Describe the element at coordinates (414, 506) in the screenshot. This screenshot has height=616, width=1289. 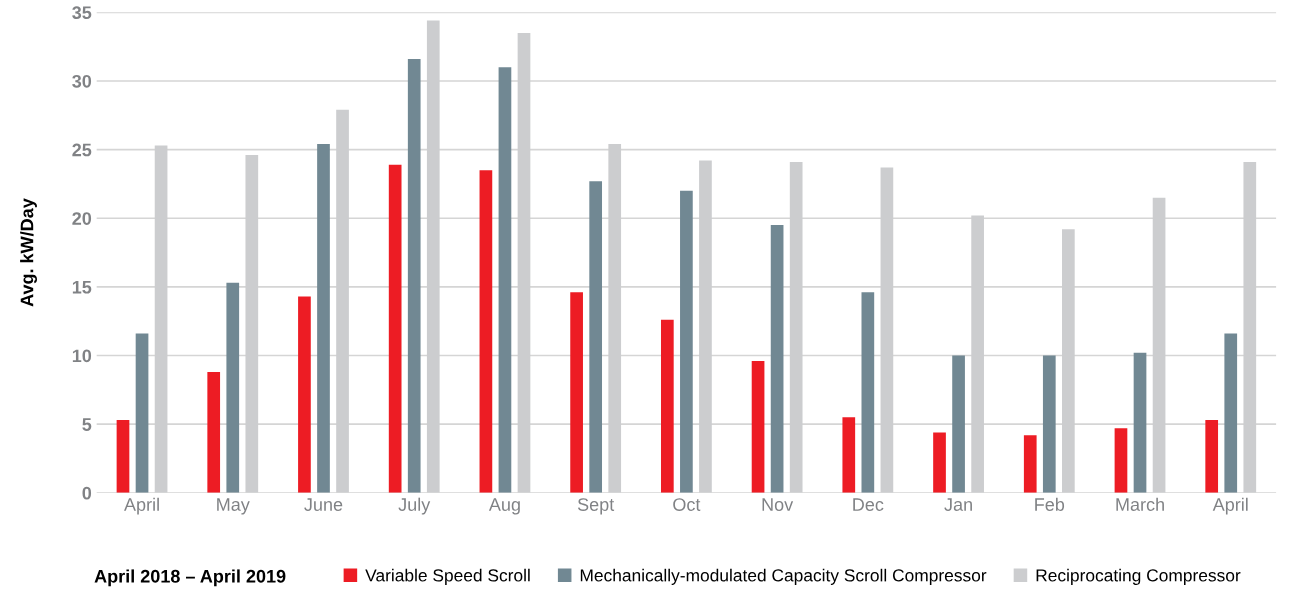
I see `x-tick-label: July` at that location.